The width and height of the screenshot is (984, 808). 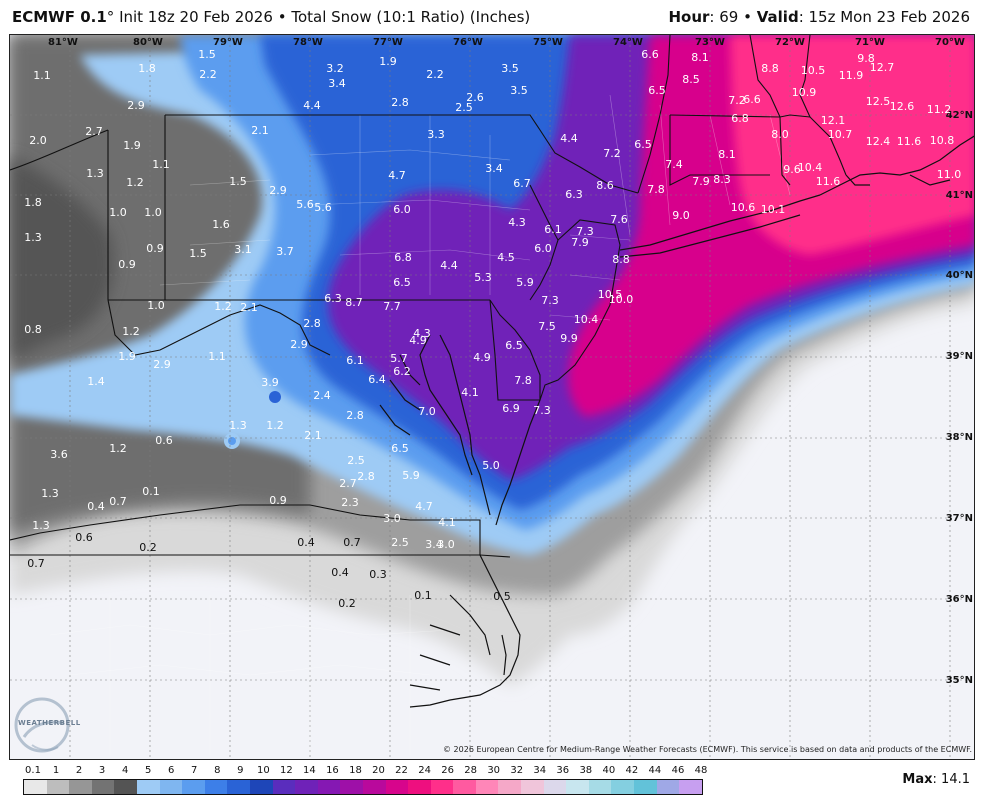 I want to click on latitude-label: 42°N, so click(x=959, y=115).